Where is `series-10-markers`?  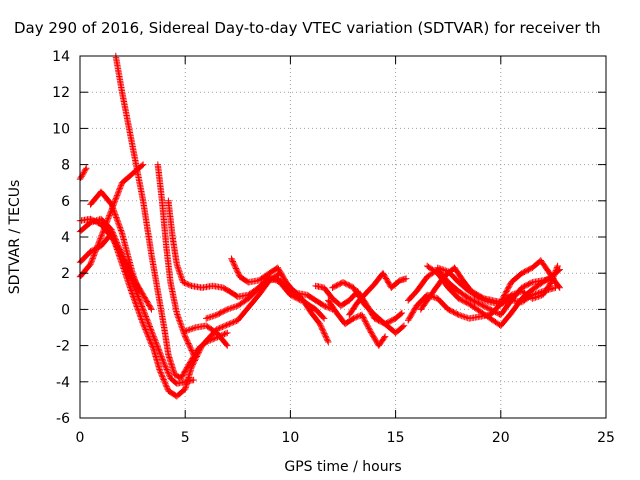
series-10-markers is located at coordinates (206, 335).